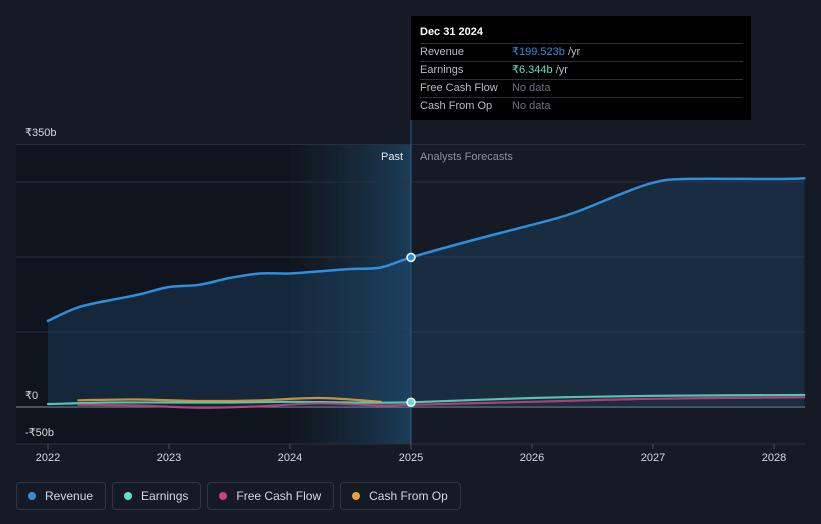  What do you see at coordinates (774, 458) in the screenshot?
I see `x-tick-label: 2028` at bounding box center [774, 458].